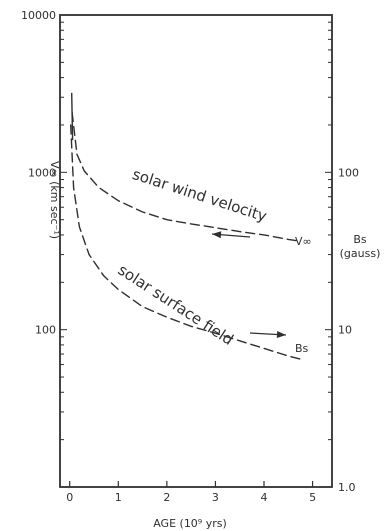 This screenshot has height=531, width=385. What do you see at coordinates (303, 241) in the screenshot?
I see `series-end-label-velocity: V∞` at bounding box center [303, 241].